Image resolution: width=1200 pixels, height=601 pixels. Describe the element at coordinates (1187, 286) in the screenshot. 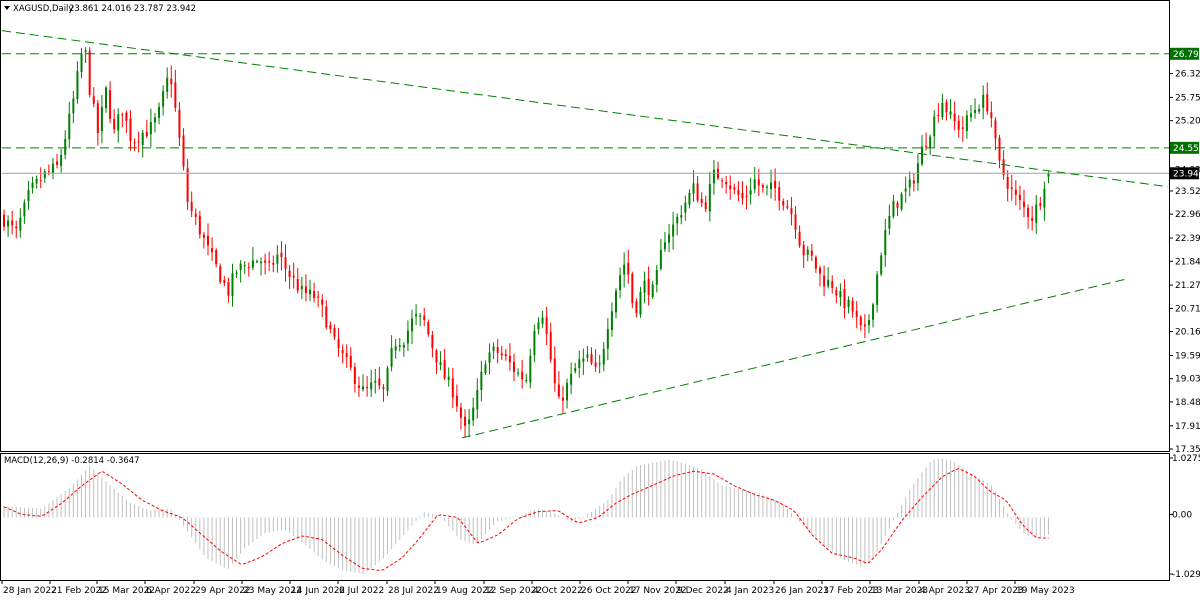

I see `price-tick-label: 21.270` at that location.